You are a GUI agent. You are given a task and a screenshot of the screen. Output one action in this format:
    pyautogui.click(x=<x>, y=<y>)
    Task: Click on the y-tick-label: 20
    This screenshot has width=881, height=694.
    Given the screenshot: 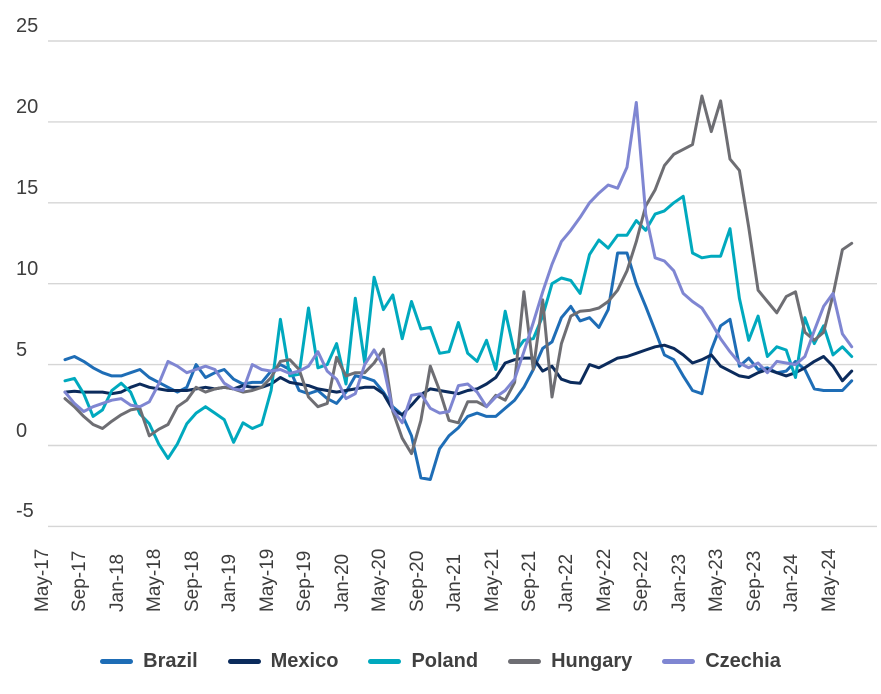 What is the action you would take?
    pyautogui.click(x=27, y=106)
    